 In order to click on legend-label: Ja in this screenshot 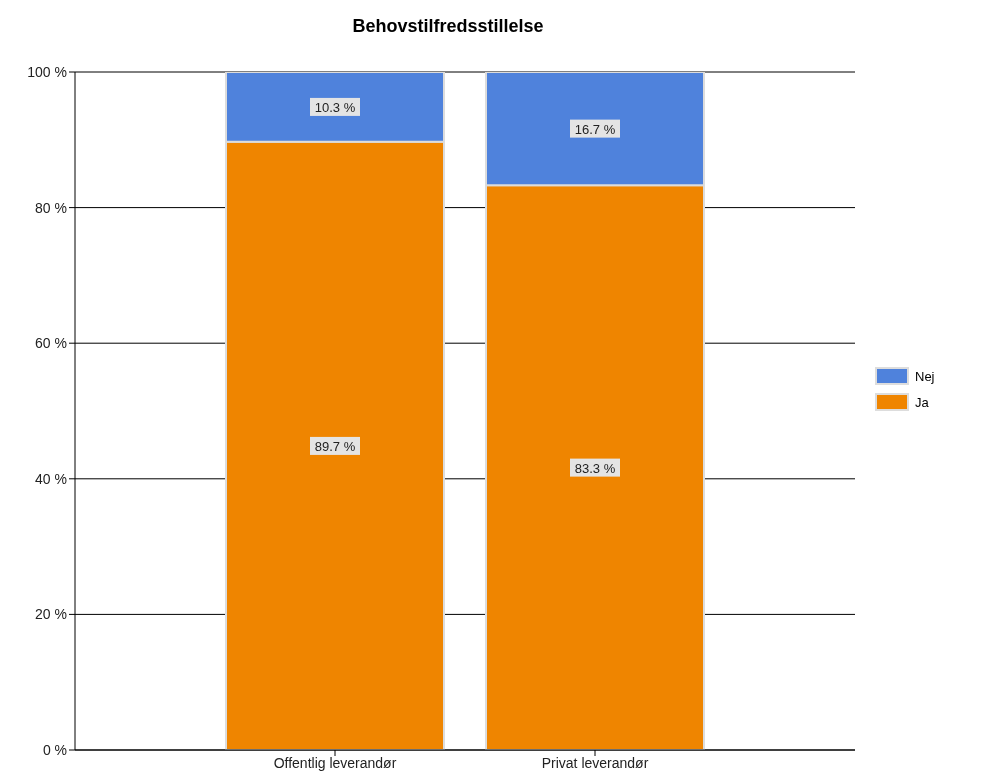, I will do `click(922, 402)`.